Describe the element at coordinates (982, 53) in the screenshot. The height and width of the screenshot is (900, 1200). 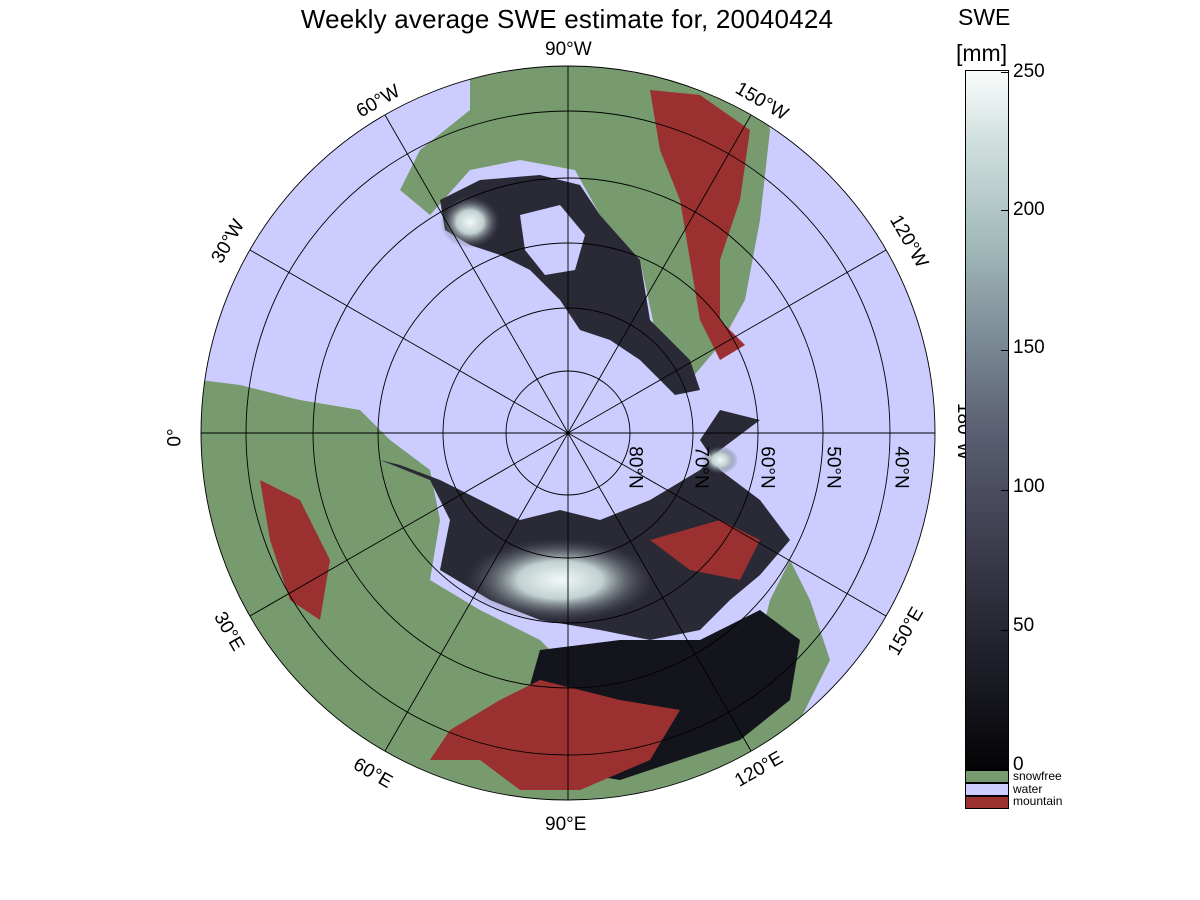
I see `colorbar-unit: [mm]` at that location.